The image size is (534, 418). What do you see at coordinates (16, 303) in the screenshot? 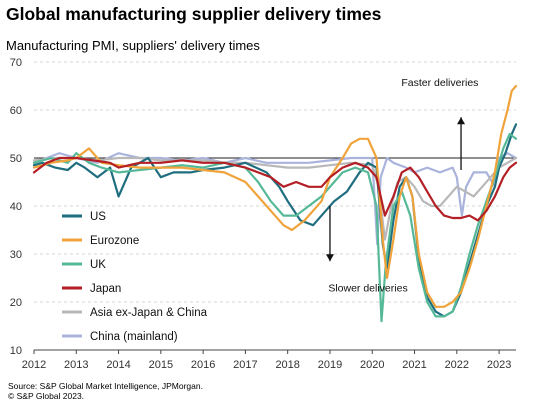
I see `y-tick-label: 20` at bounding box center [16, 303].